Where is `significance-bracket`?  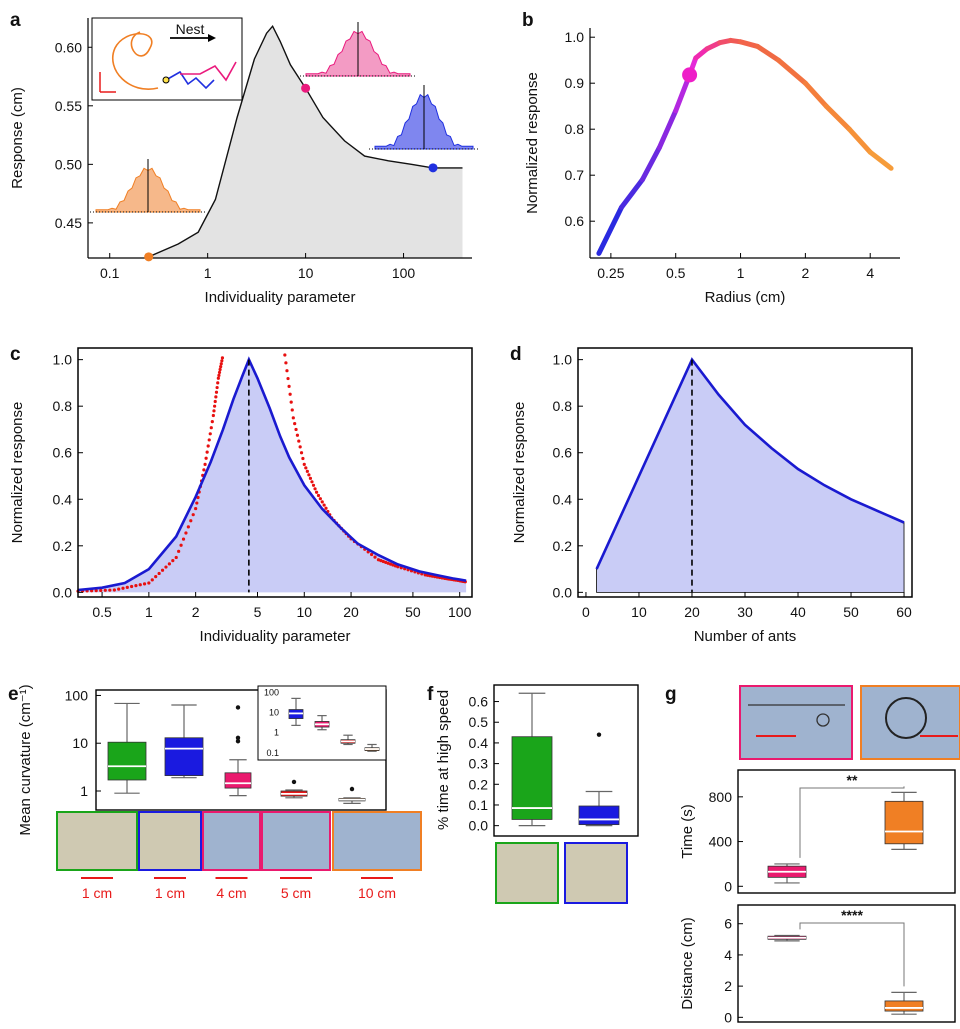
significance-bracket is located at coordinates (852, 822).